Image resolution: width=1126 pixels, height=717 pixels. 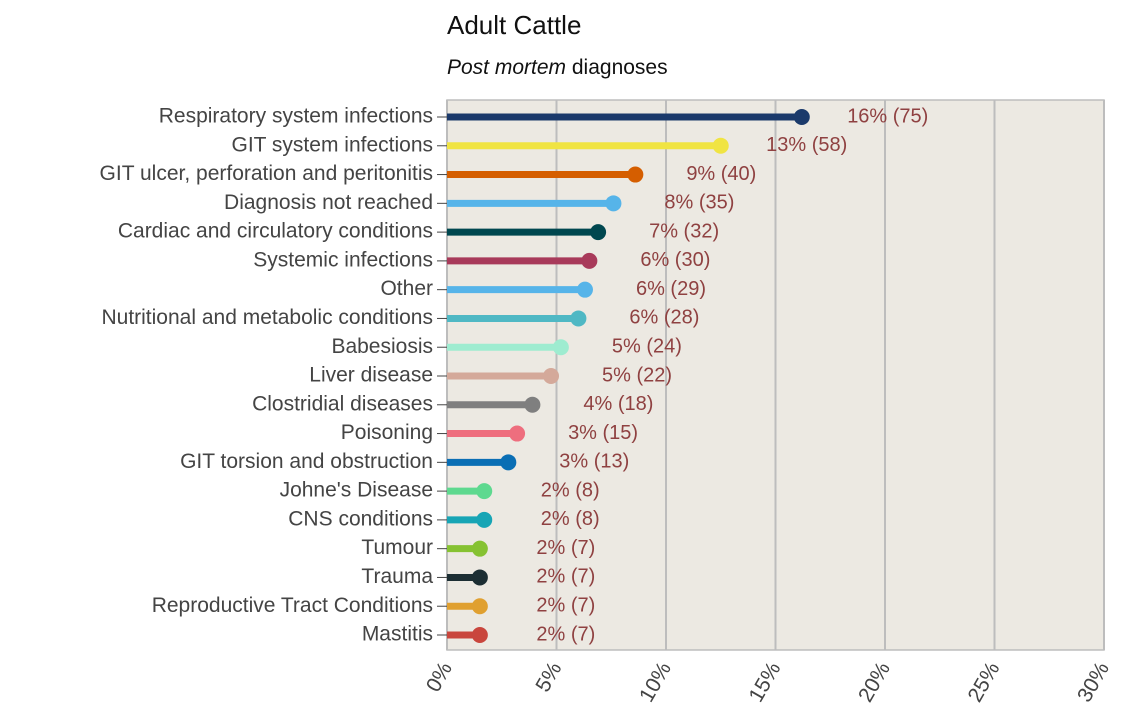 I want to click on y-tick-label: CNS conditions, so click(x=360, y=518).